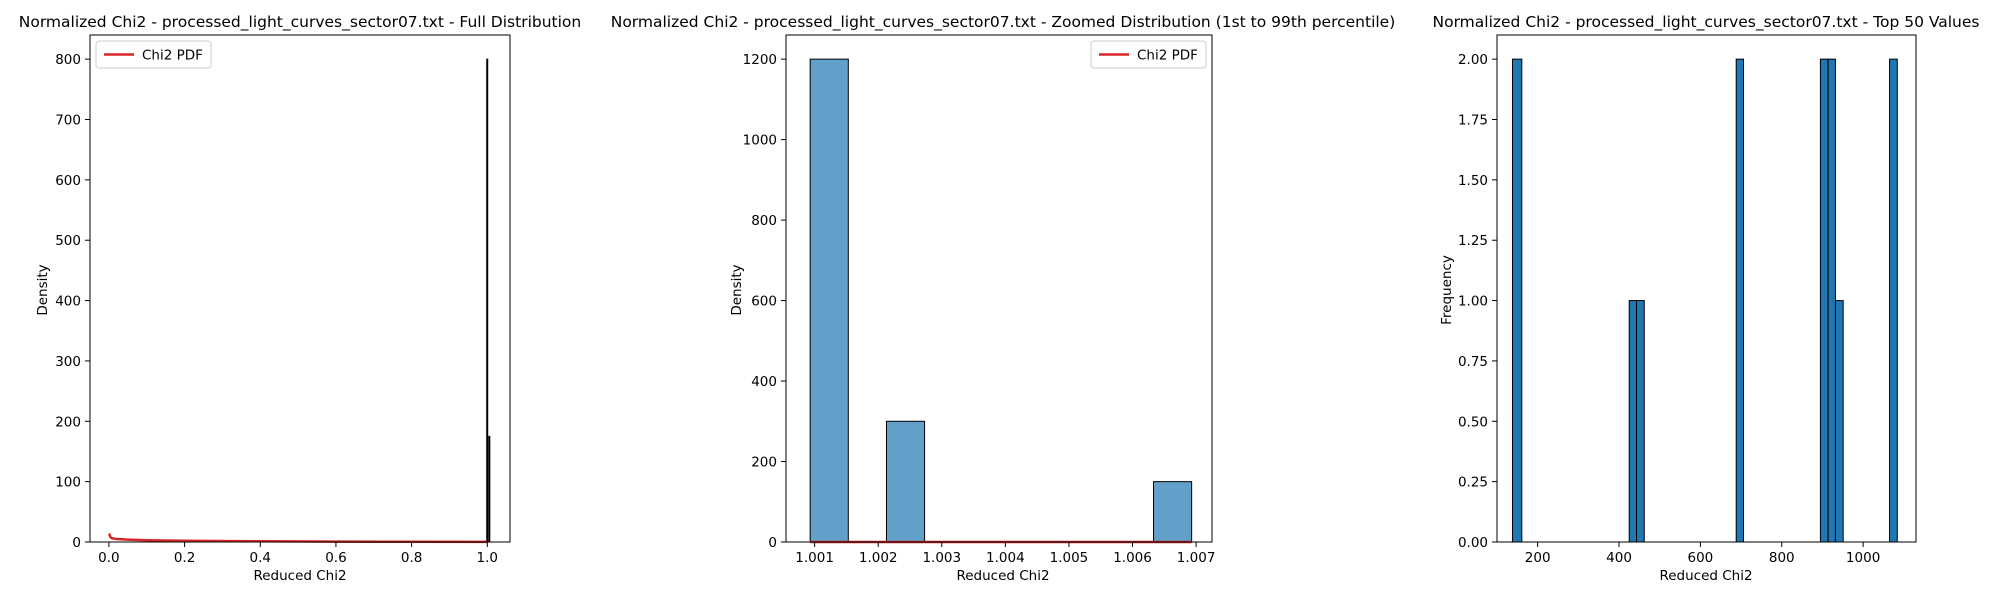 This screenshot has height=600, width=2000. I want to click on x-tick-label: 1000, so click(1863, 558).